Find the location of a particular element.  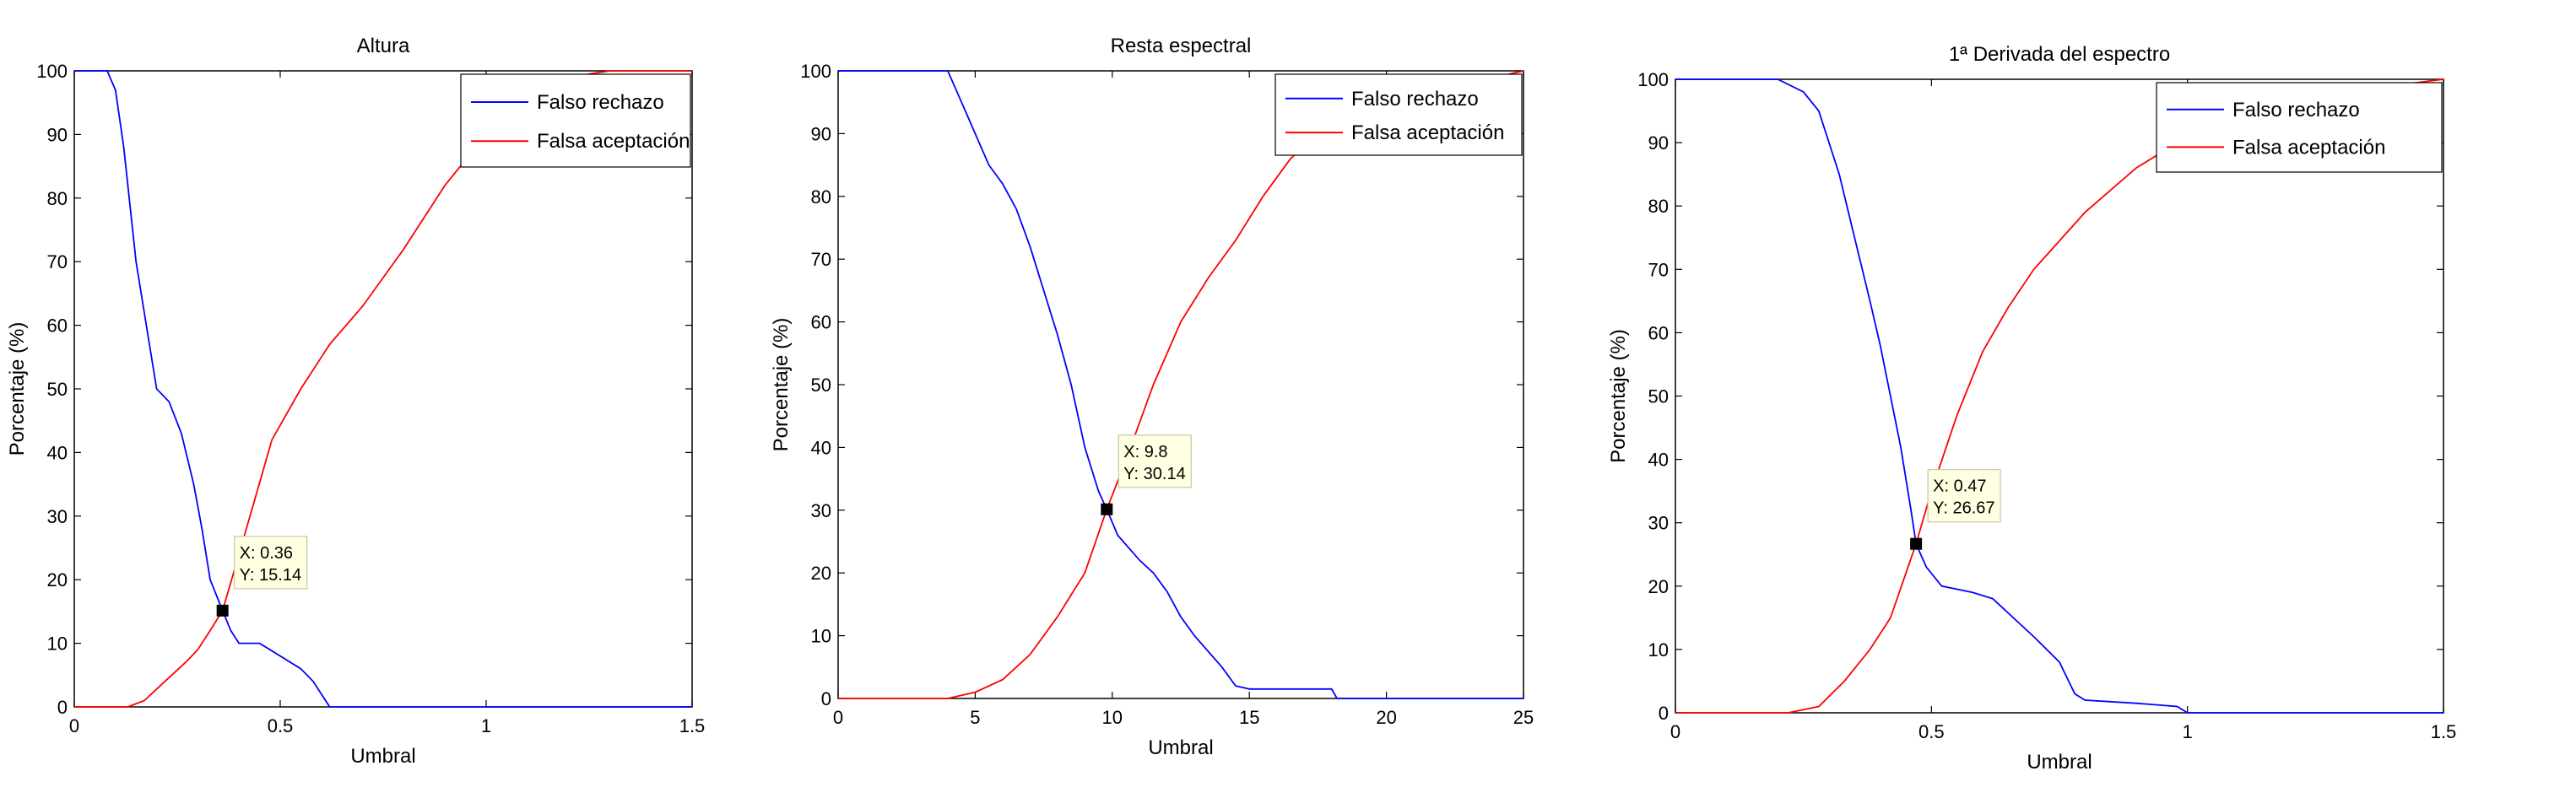

datatip: X: 0.36 Y: 15.14 is located at coordinates (271, 563).